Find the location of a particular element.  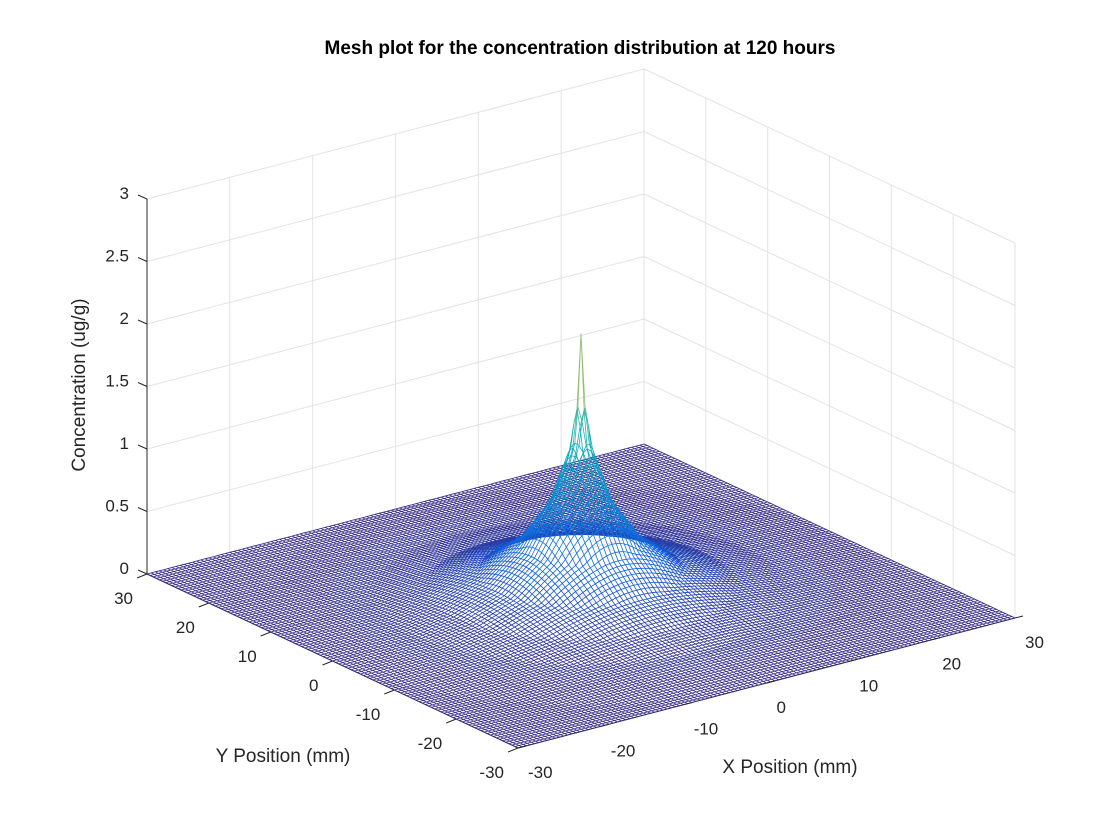

y-axis-label: Y Position (mm) is located at coordinates (283, 756).